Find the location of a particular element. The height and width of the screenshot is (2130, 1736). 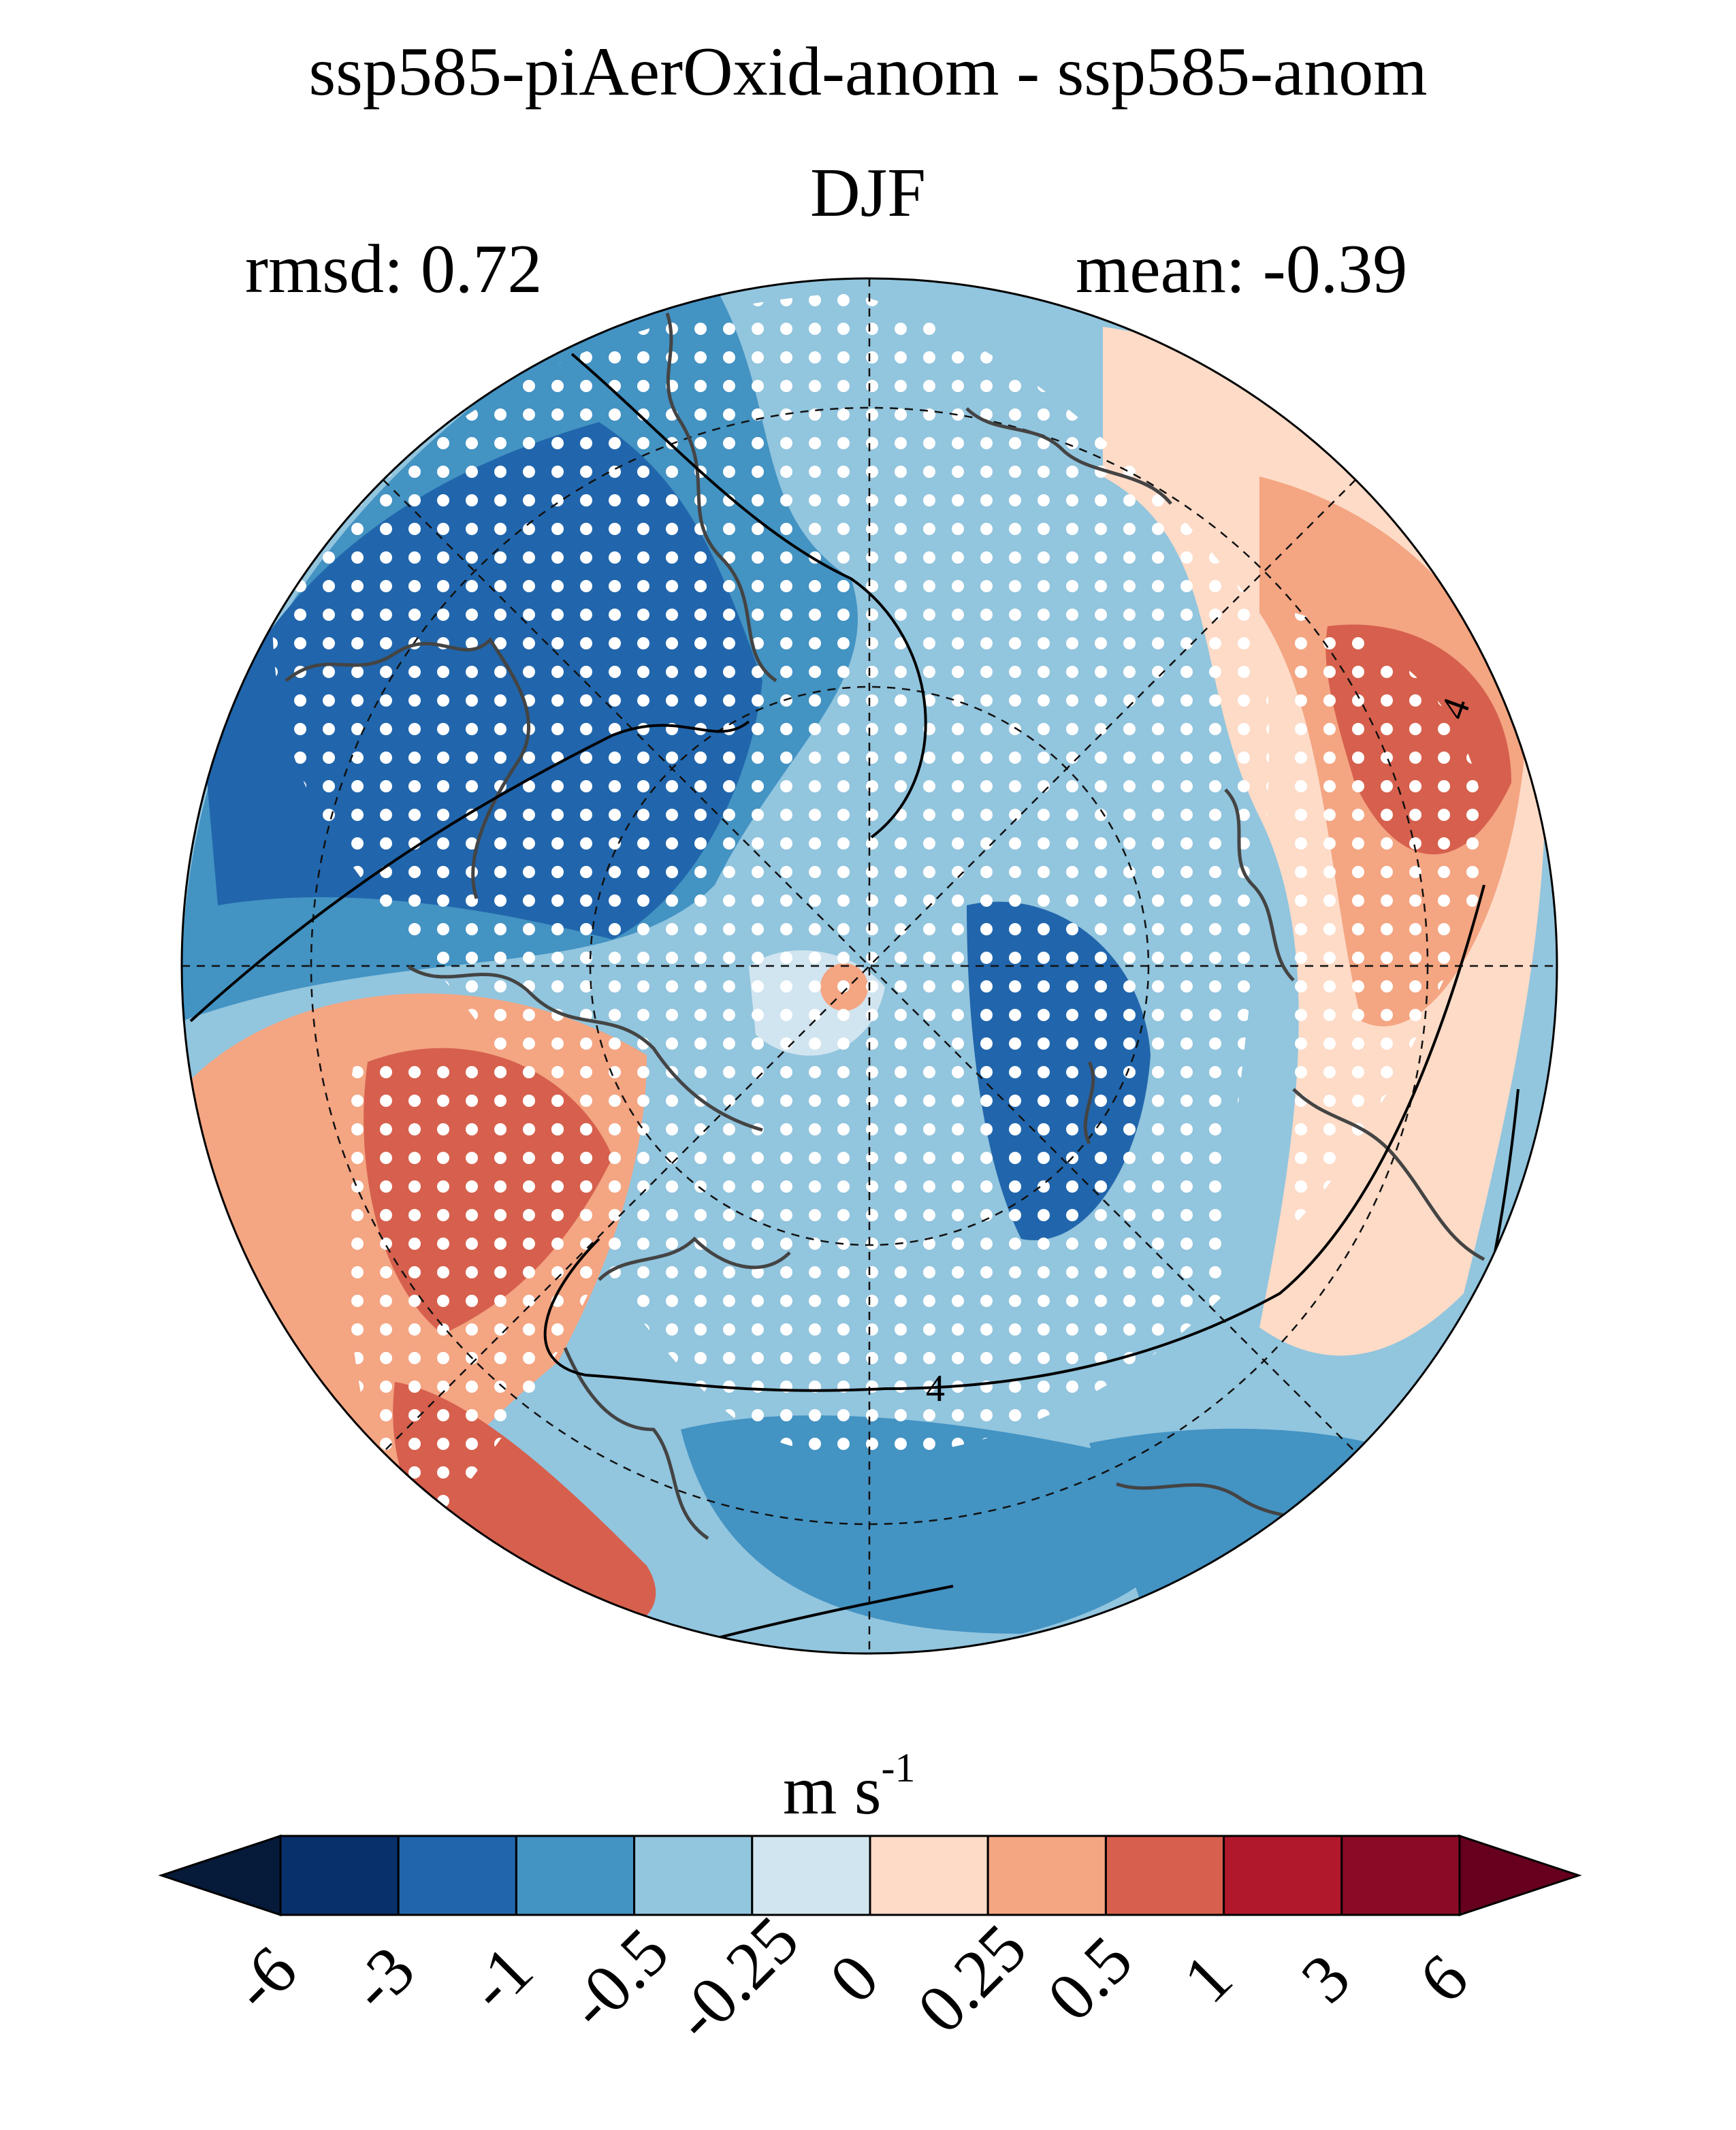

colorbar-over-triangle is located at coordinates (1520, 1875).